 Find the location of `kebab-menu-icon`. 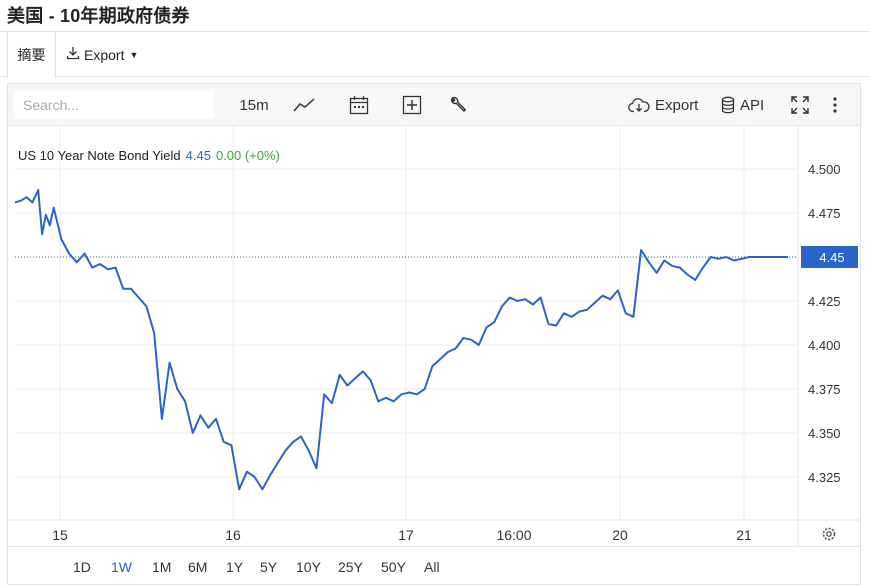

kebab-menu-icon is located at coordinates (835, 105).